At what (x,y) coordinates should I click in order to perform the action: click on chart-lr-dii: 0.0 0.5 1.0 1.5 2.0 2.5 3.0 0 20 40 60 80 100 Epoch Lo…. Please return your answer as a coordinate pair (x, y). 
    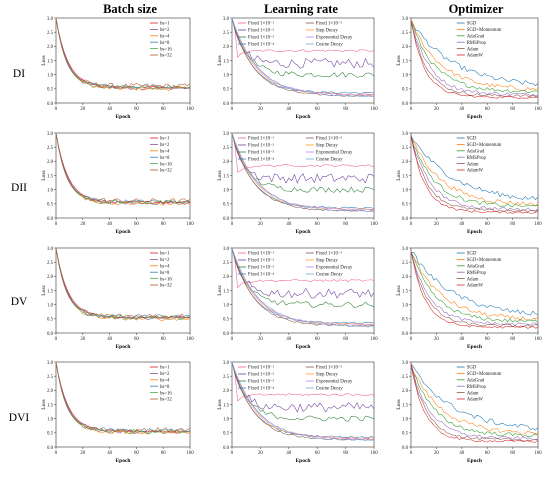
    Looking at the image, I should click on (297, 183).